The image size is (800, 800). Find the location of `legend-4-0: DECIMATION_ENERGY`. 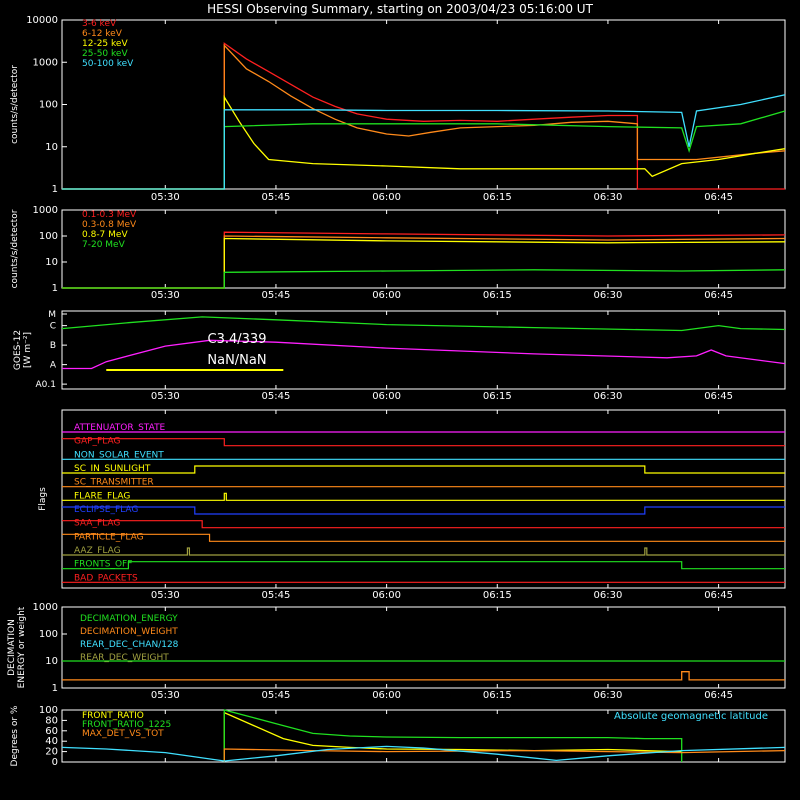

legend-4-0: DECIMATION_ENERGY is located at coordinates (129, 619).